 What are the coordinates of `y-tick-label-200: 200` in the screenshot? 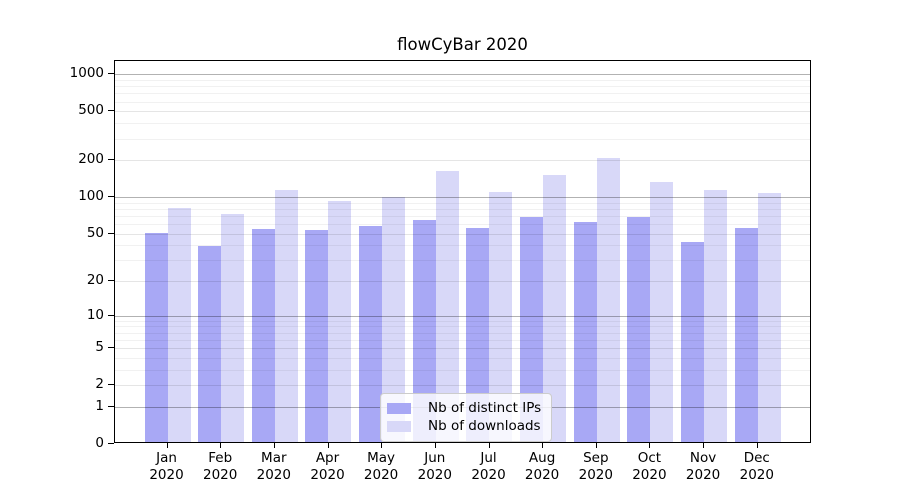 It's located at (91, 159).